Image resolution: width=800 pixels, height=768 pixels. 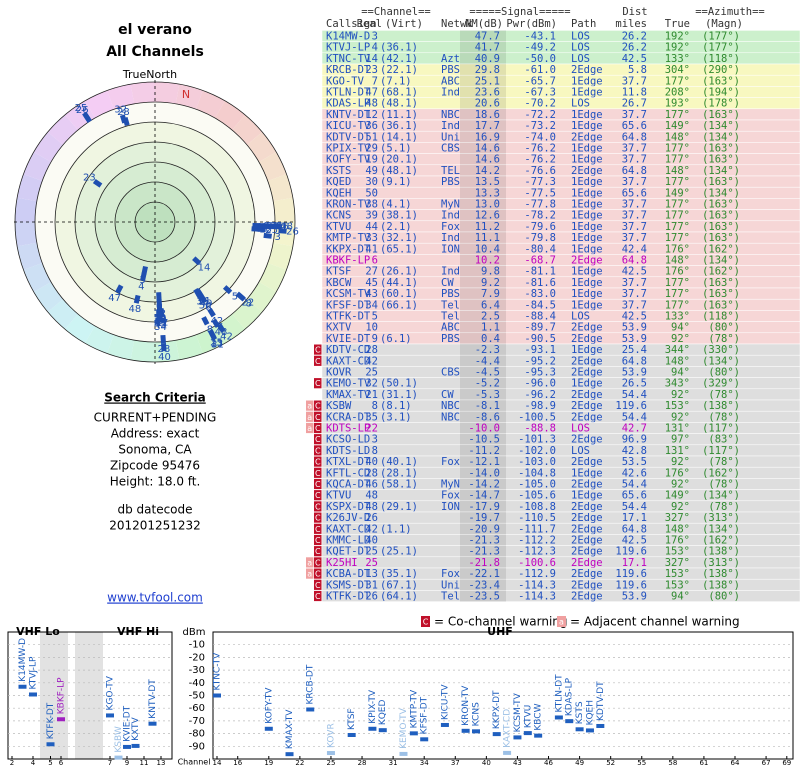 What do you see at coordinates (487, 249) in the screenshot?
I see `cell-nm: 10.4` at bounding box center [487, 249].